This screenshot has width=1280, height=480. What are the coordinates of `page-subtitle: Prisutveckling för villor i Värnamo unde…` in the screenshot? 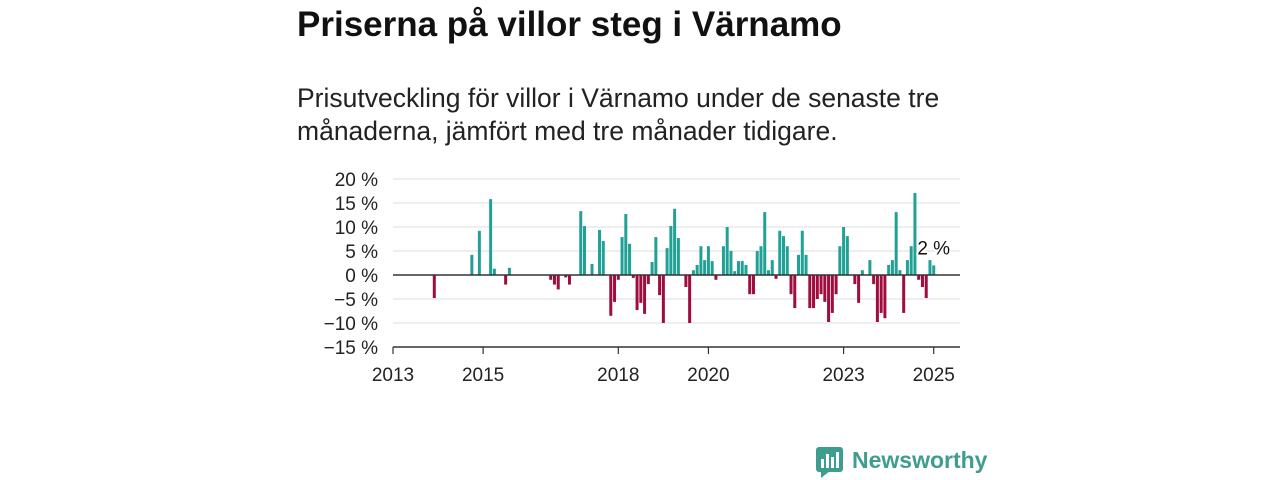 It's located at (618, 114).